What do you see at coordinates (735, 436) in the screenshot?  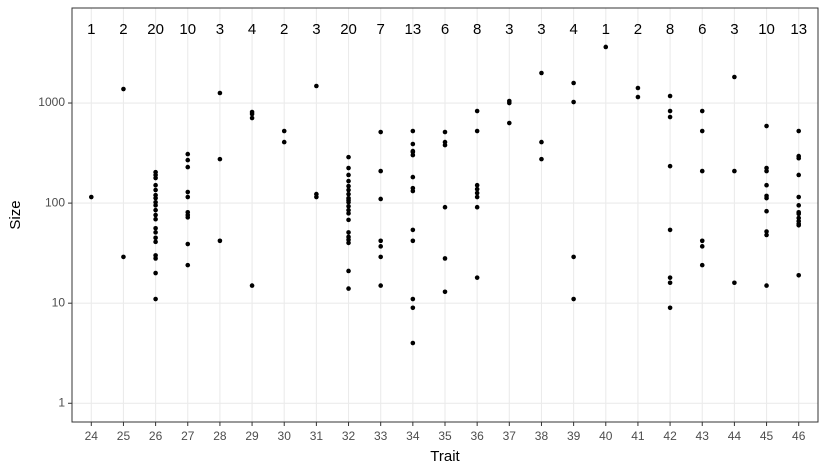 I see `x-tick-label: 44` at bounding box center [735, 436].